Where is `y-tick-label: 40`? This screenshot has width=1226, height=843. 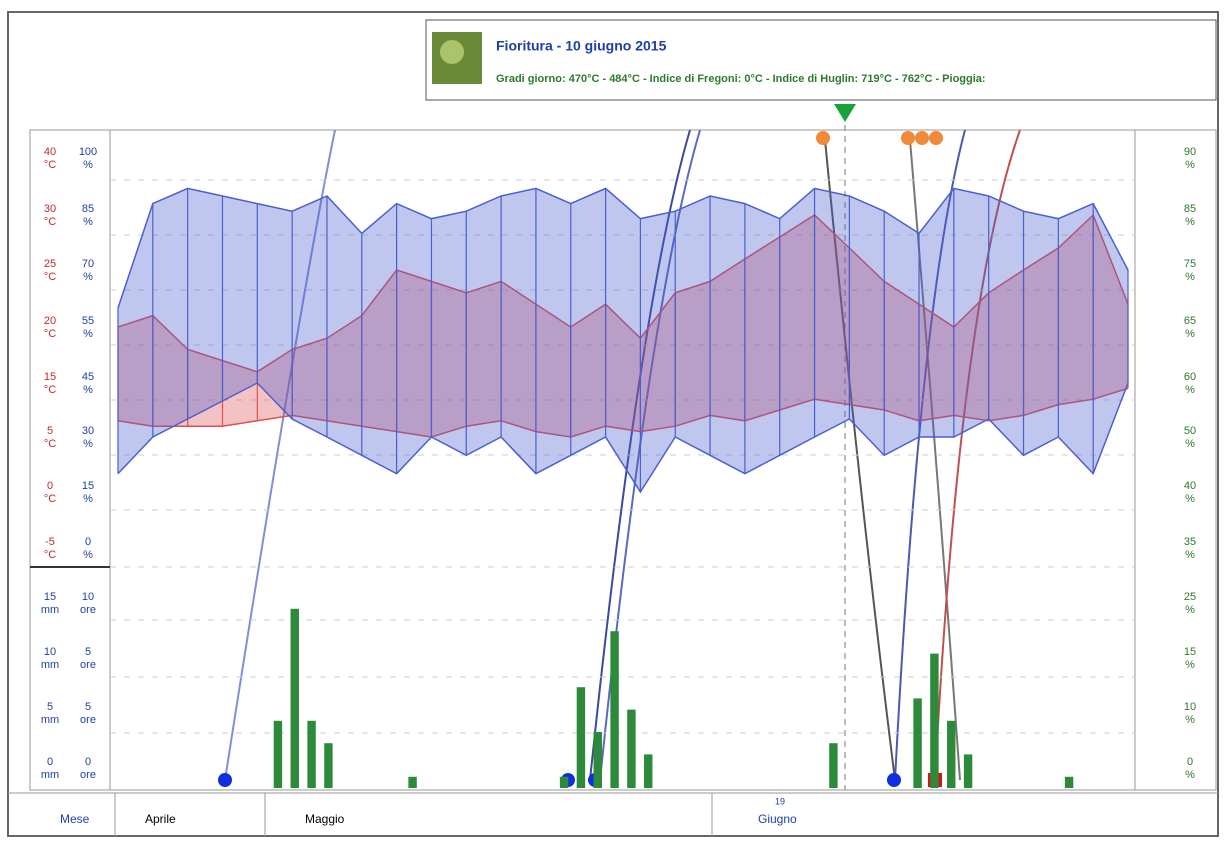
y-tick-label: 40 is located at coordinates (50, 152).